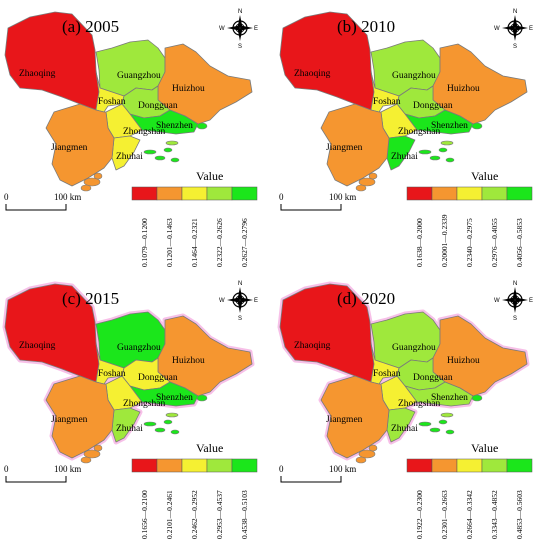 The height and width of the screenshot is (544, 550). I want to click on legend-label: 0.1922—0.2300, so click(419, 514).